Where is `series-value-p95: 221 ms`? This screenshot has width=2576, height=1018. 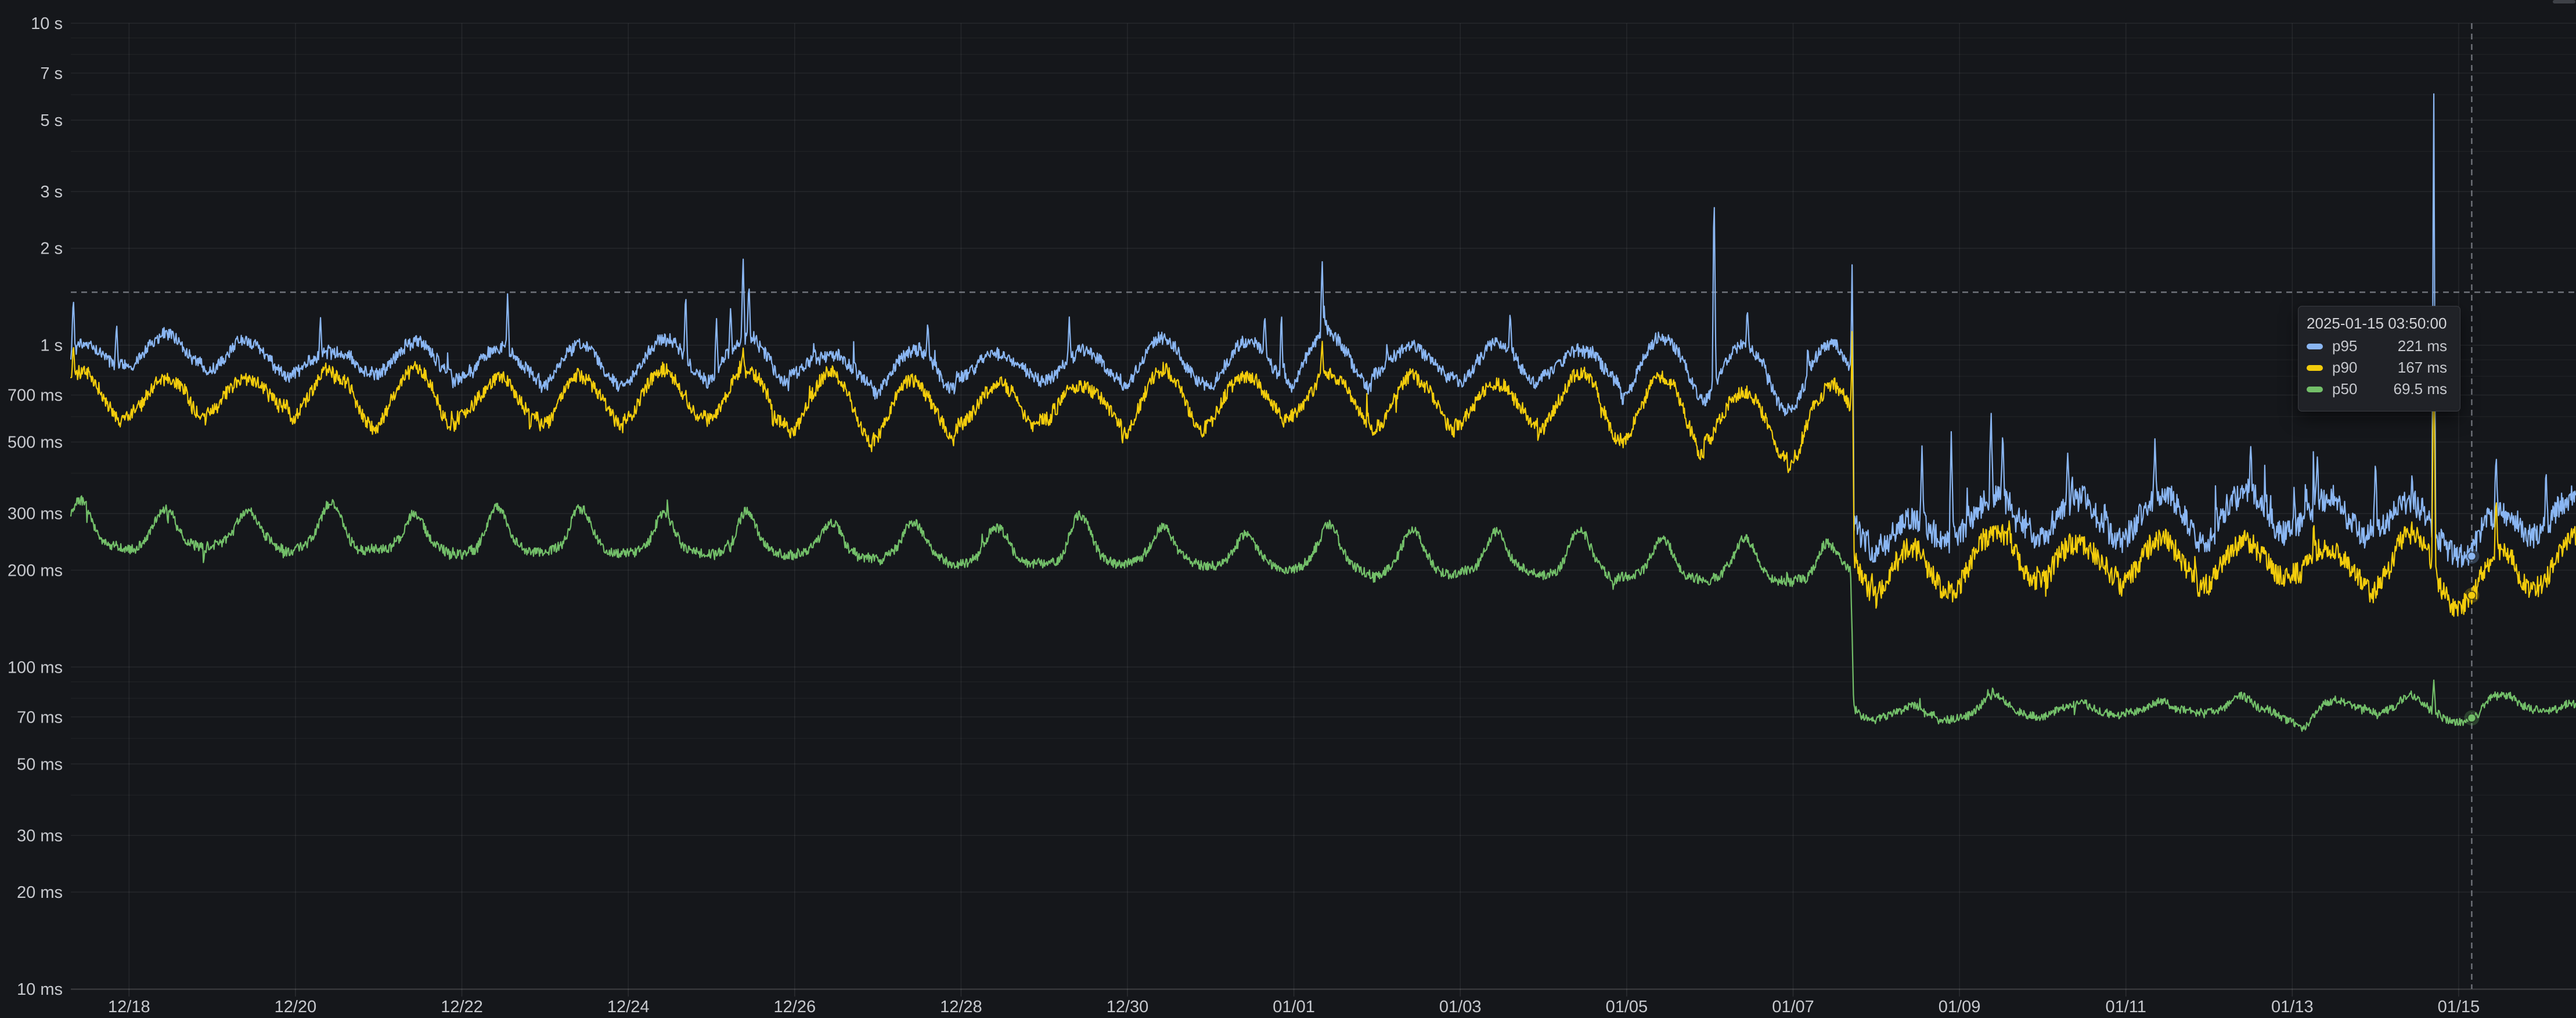 series-value-p95: 221 ms is located at coordinates (2422, 346).